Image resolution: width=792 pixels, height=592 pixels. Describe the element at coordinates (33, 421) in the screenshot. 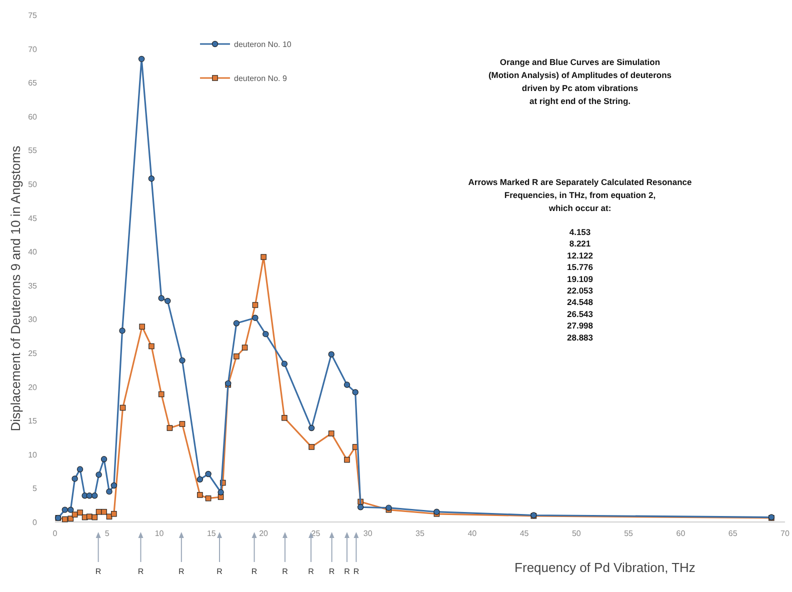

I see `y-tick-label: 15` at that location.